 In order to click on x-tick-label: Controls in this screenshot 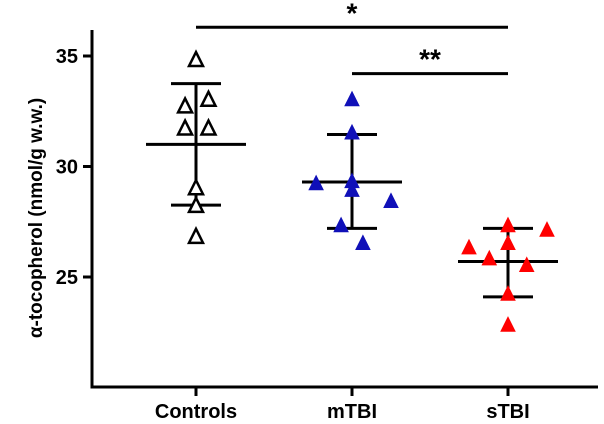, I will do `click(196, 412)`.